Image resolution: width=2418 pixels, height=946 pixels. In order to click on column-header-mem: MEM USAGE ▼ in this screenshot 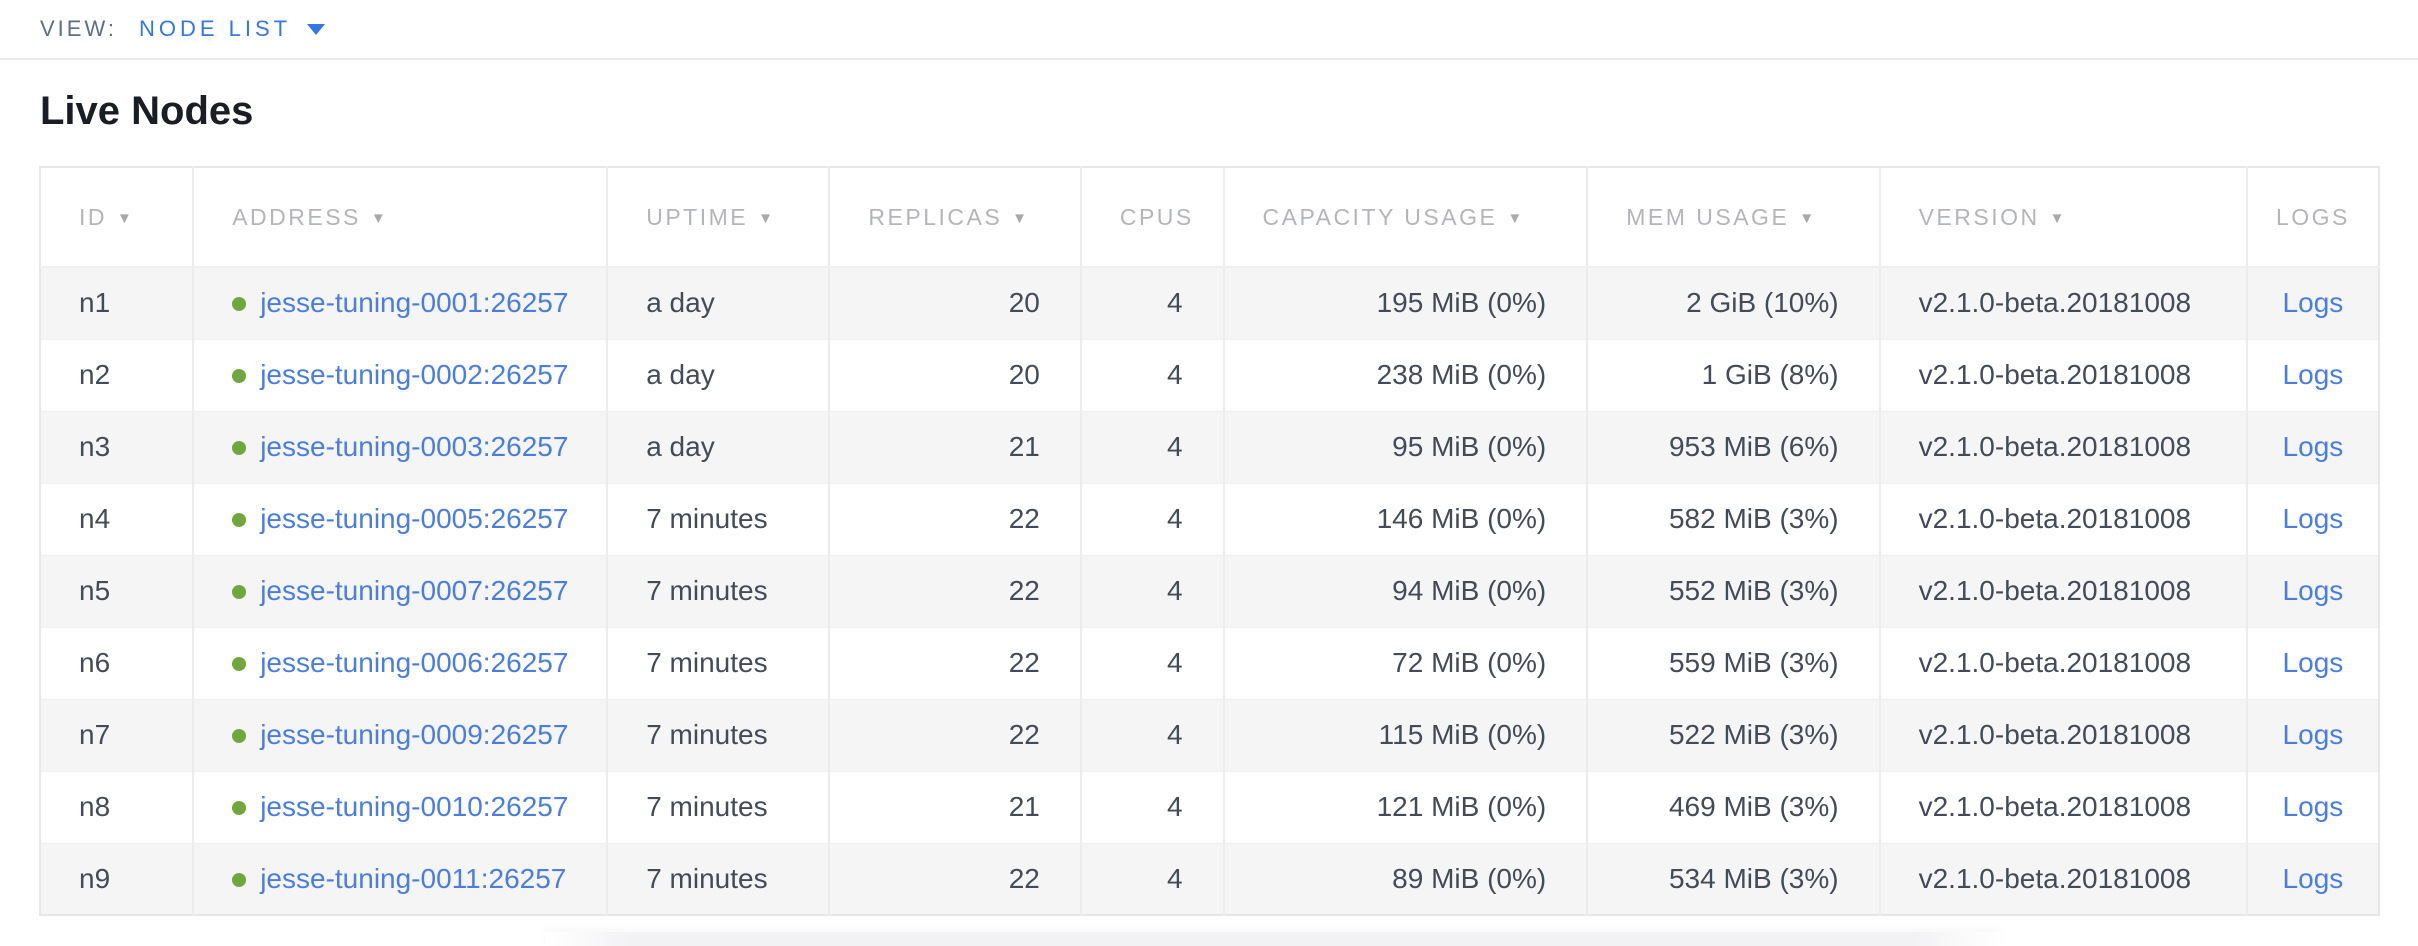, I will do `click(1733, 217)`.